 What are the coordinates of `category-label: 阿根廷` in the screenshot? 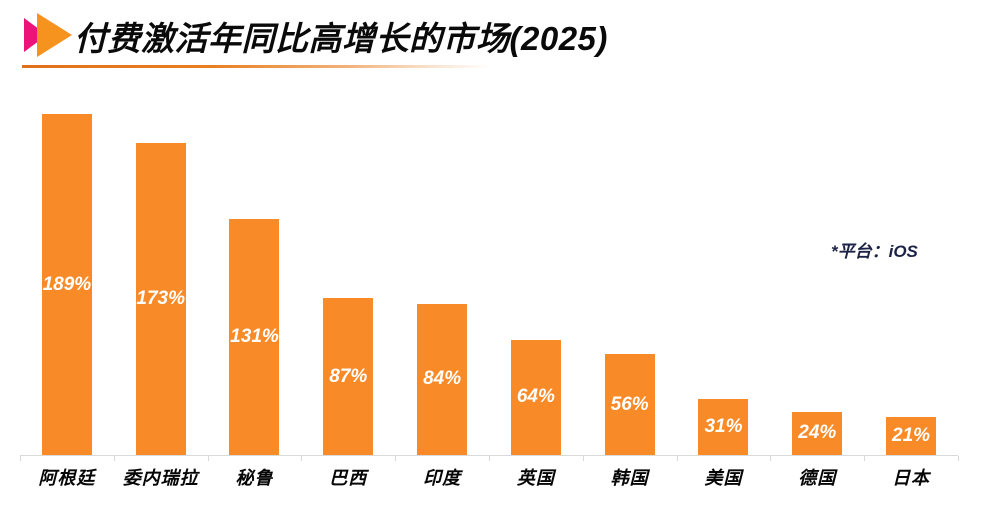 It's located at (67, 478).